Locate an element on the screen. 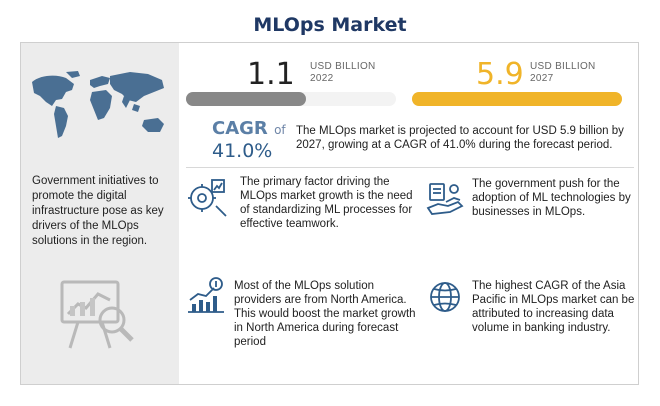 This screenshot has height=406, width=660. growth-chart-icon is located at coordinates (206, 295).